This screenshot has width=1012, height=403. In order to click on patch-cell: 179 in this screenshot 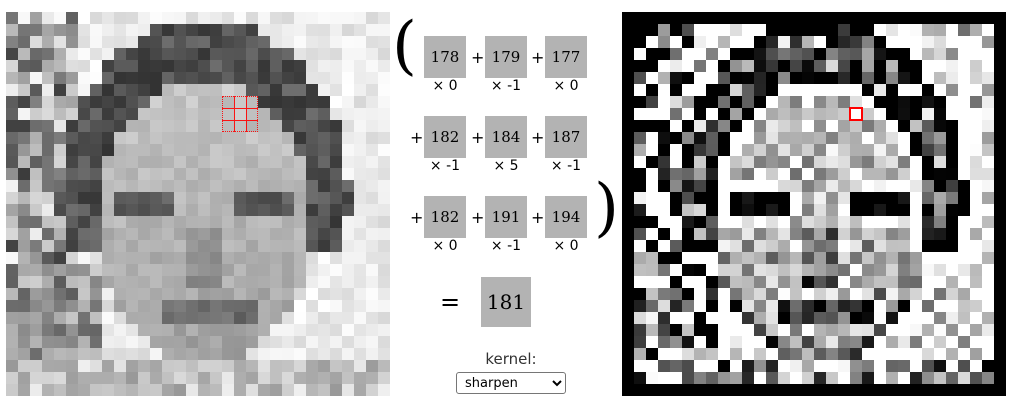, I will do `click(506, 57)`.